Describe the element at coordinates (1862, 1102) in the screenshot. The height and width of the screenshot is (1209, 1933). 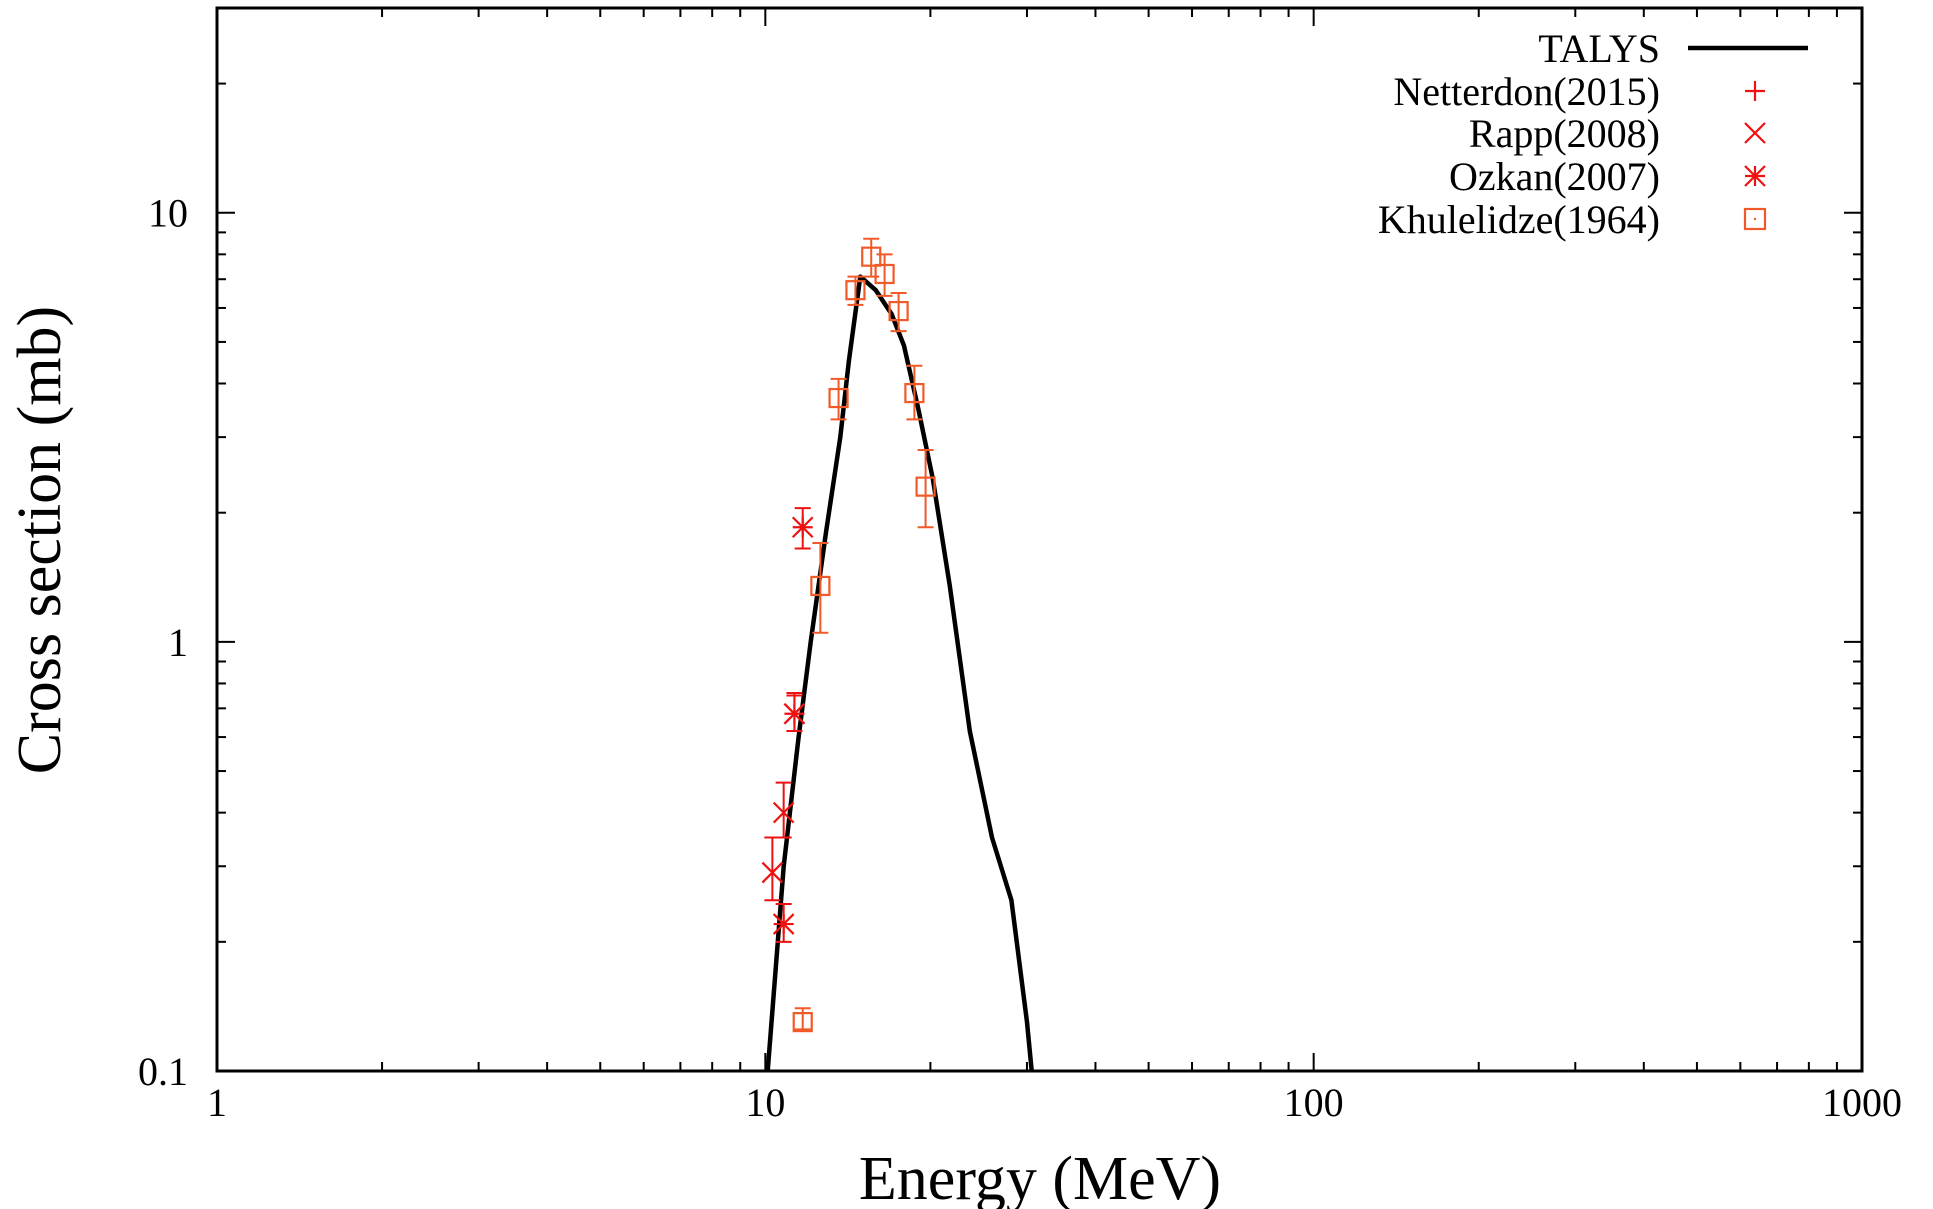
I see `x-tick-label: 1000` at that location.